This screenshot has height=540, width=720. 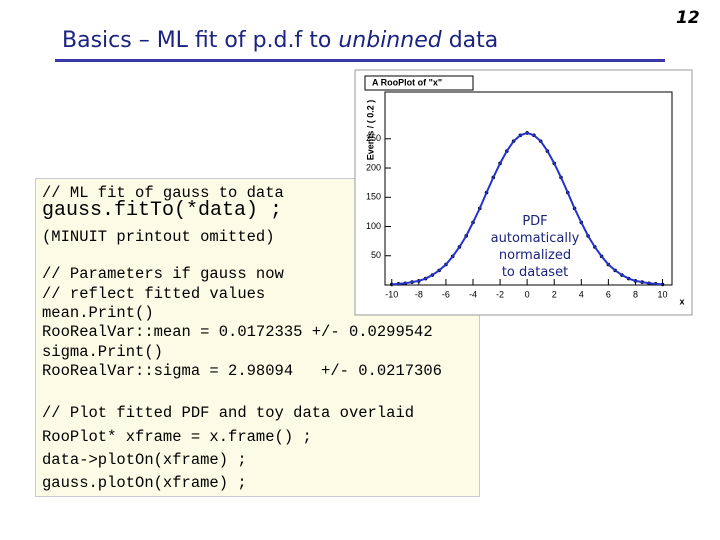 I want to click on y-tick-label: 200, so click(x=373, y=167).